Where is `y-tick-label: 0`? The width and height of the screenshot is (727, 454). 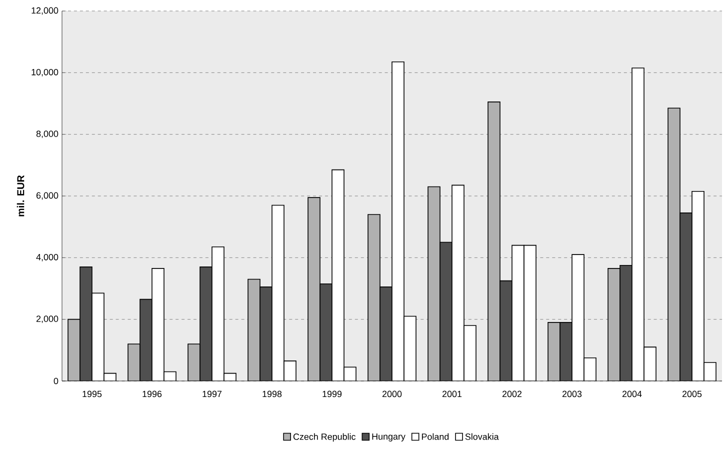
y-tick-label: 0 is located at coordinates (56, 381).